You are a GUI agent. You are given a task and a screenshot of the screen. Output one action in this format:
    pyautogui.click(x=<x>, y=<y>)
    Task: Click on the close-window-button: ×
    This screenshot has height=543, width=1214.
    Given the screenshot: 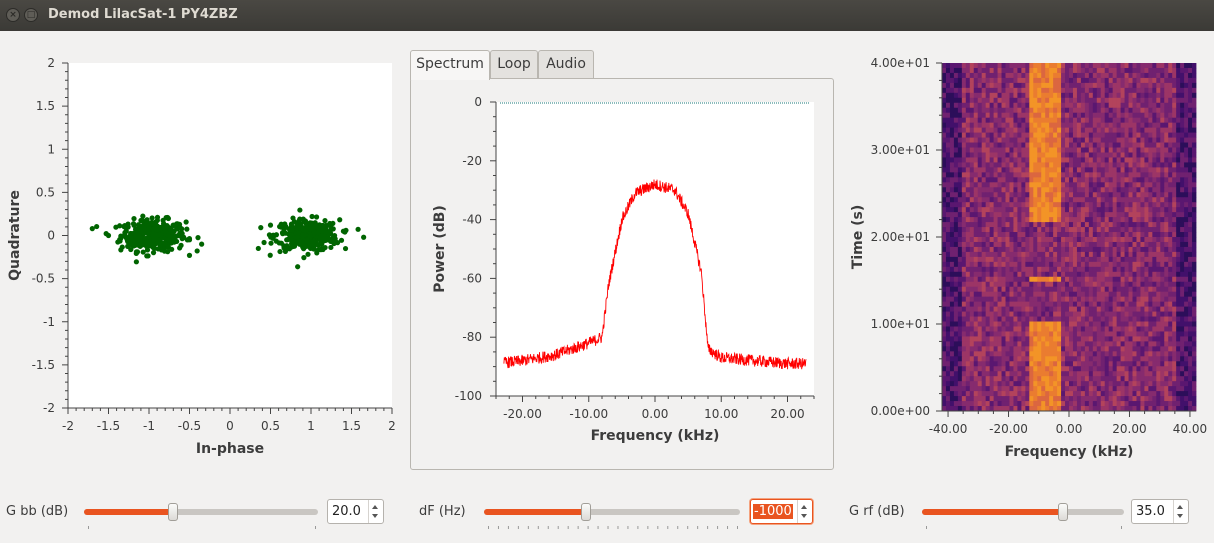 What is the action you would take?
    pyautogui.click(x=13, y=15)
    